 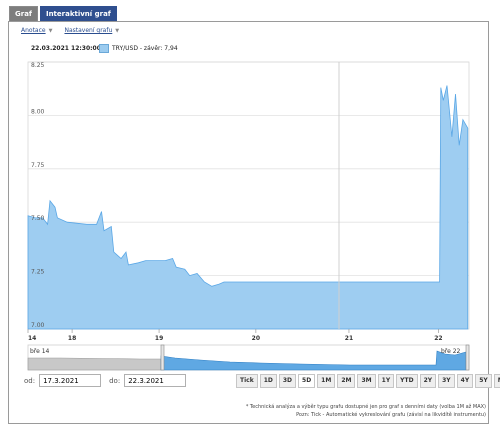 I want to click on range-button-tick: Tick, so click(x=247, y=381).